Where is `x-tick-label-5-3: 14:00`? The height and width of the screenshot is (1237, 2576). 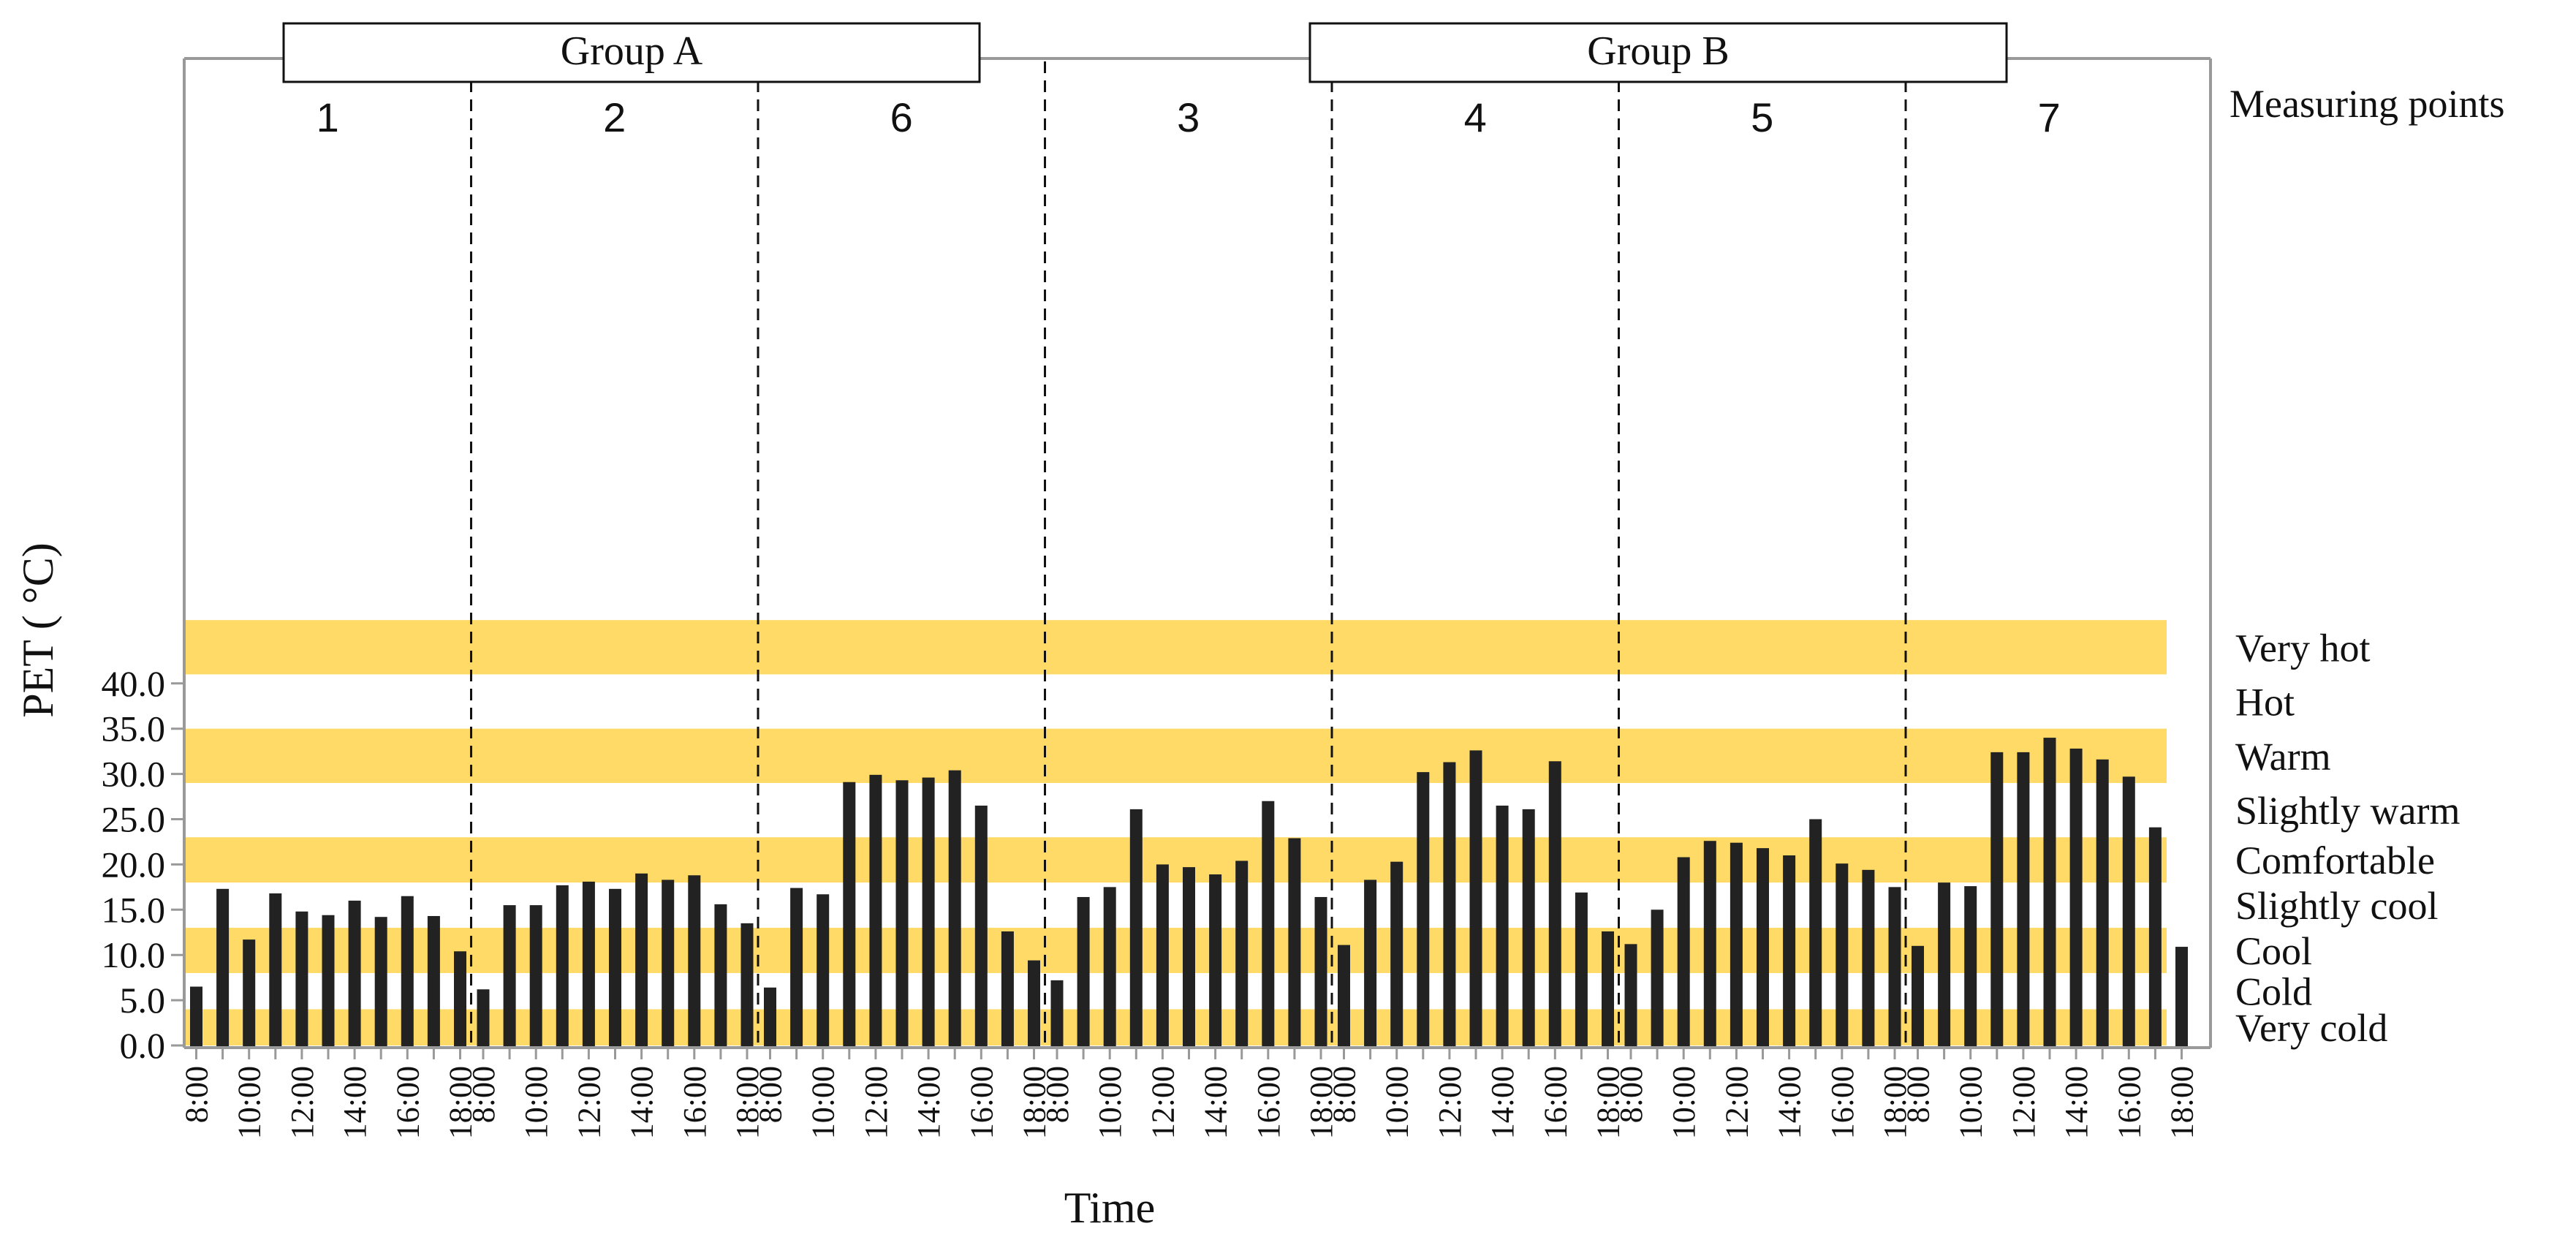 x-tick-label-5-3: 14:00 is located at coordinates (1790, 1102).